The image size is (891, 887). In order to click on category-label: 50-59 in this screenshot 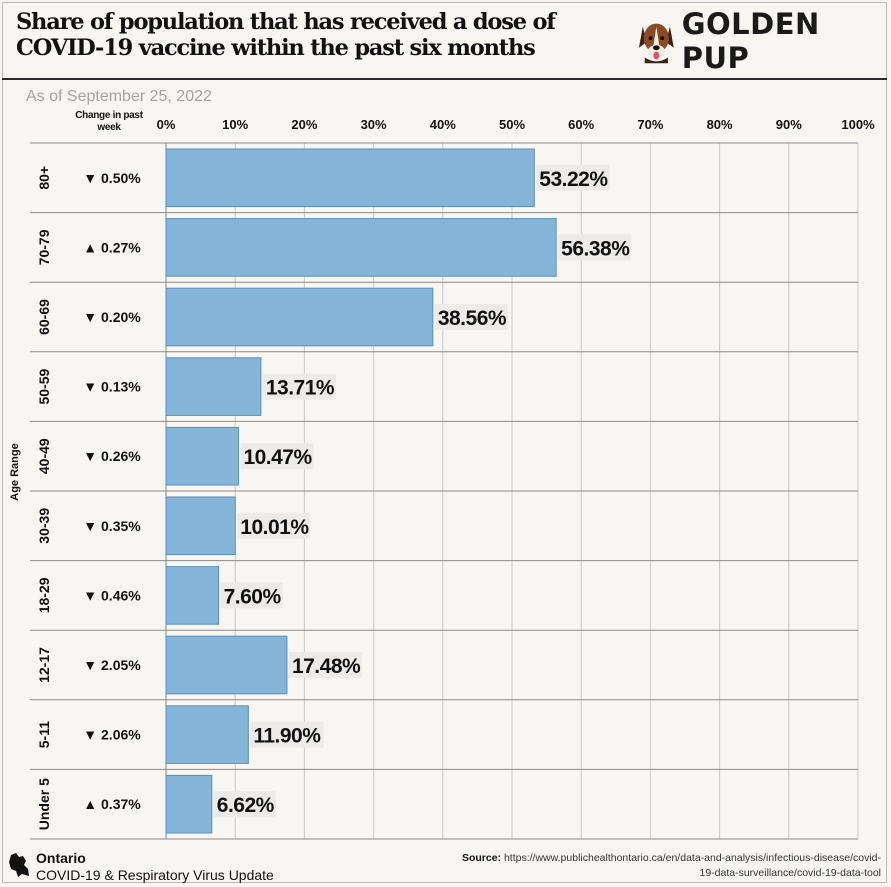, I will do `click(44, 386)`.